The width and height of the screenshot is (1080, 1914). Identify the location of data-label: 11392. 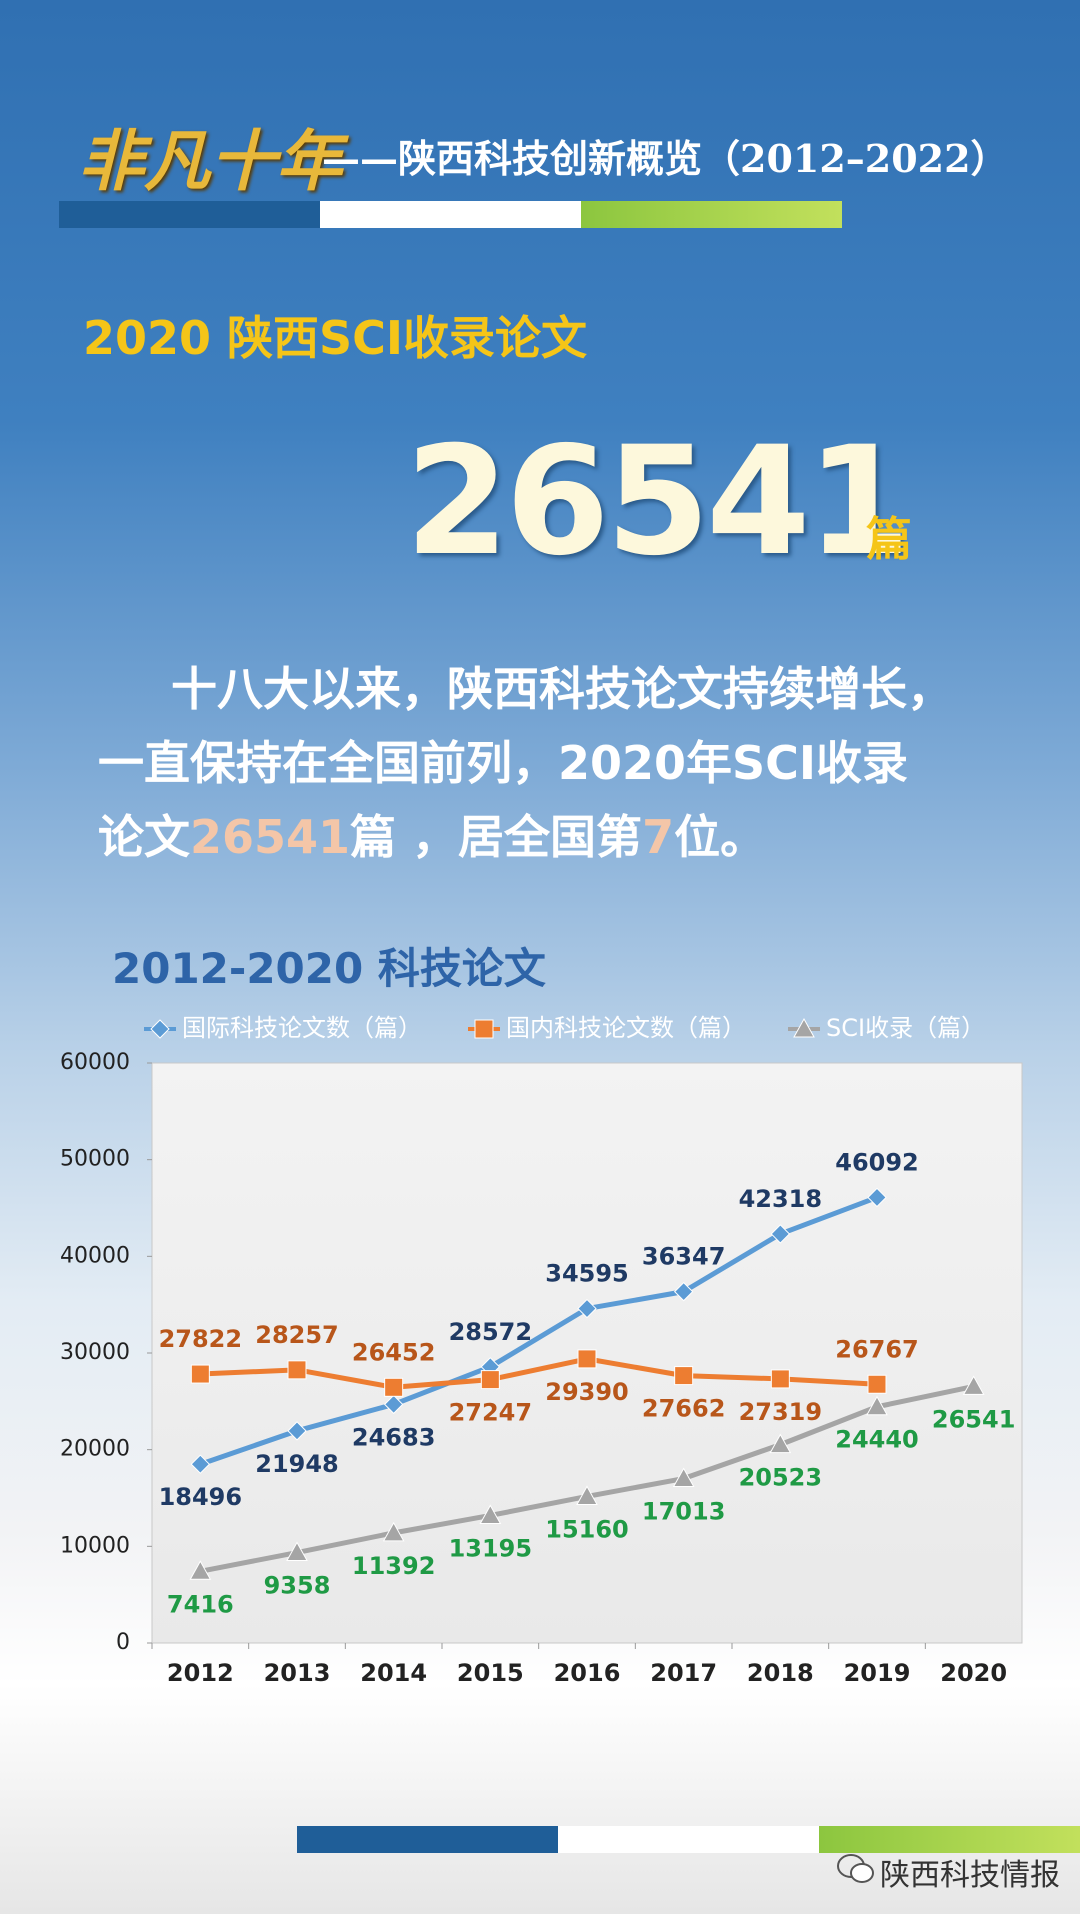
(394, 1566).